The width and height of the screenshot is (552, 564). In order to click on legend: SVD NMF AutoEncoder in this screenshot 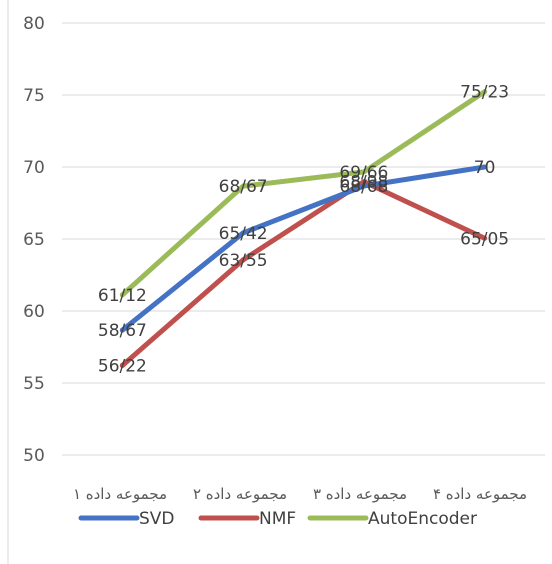, I will do `click(277, 519)`.